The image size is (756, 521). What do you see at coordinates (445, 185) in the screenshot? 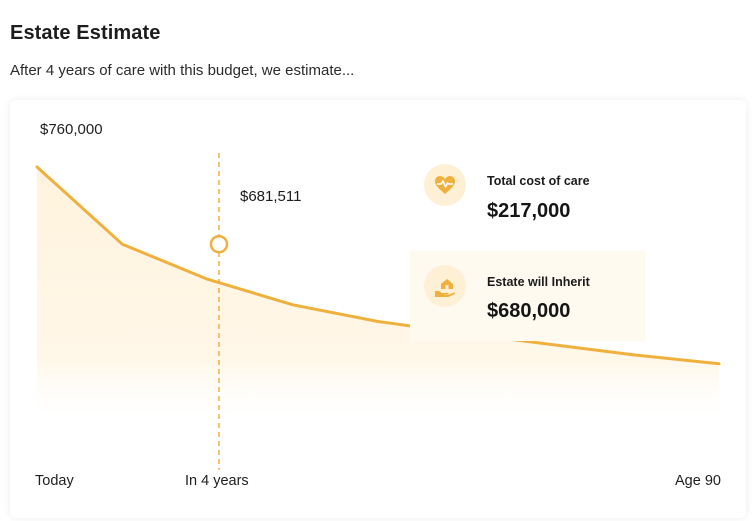
I see `heart-pulse-icon` at bounding box center [445, 185].